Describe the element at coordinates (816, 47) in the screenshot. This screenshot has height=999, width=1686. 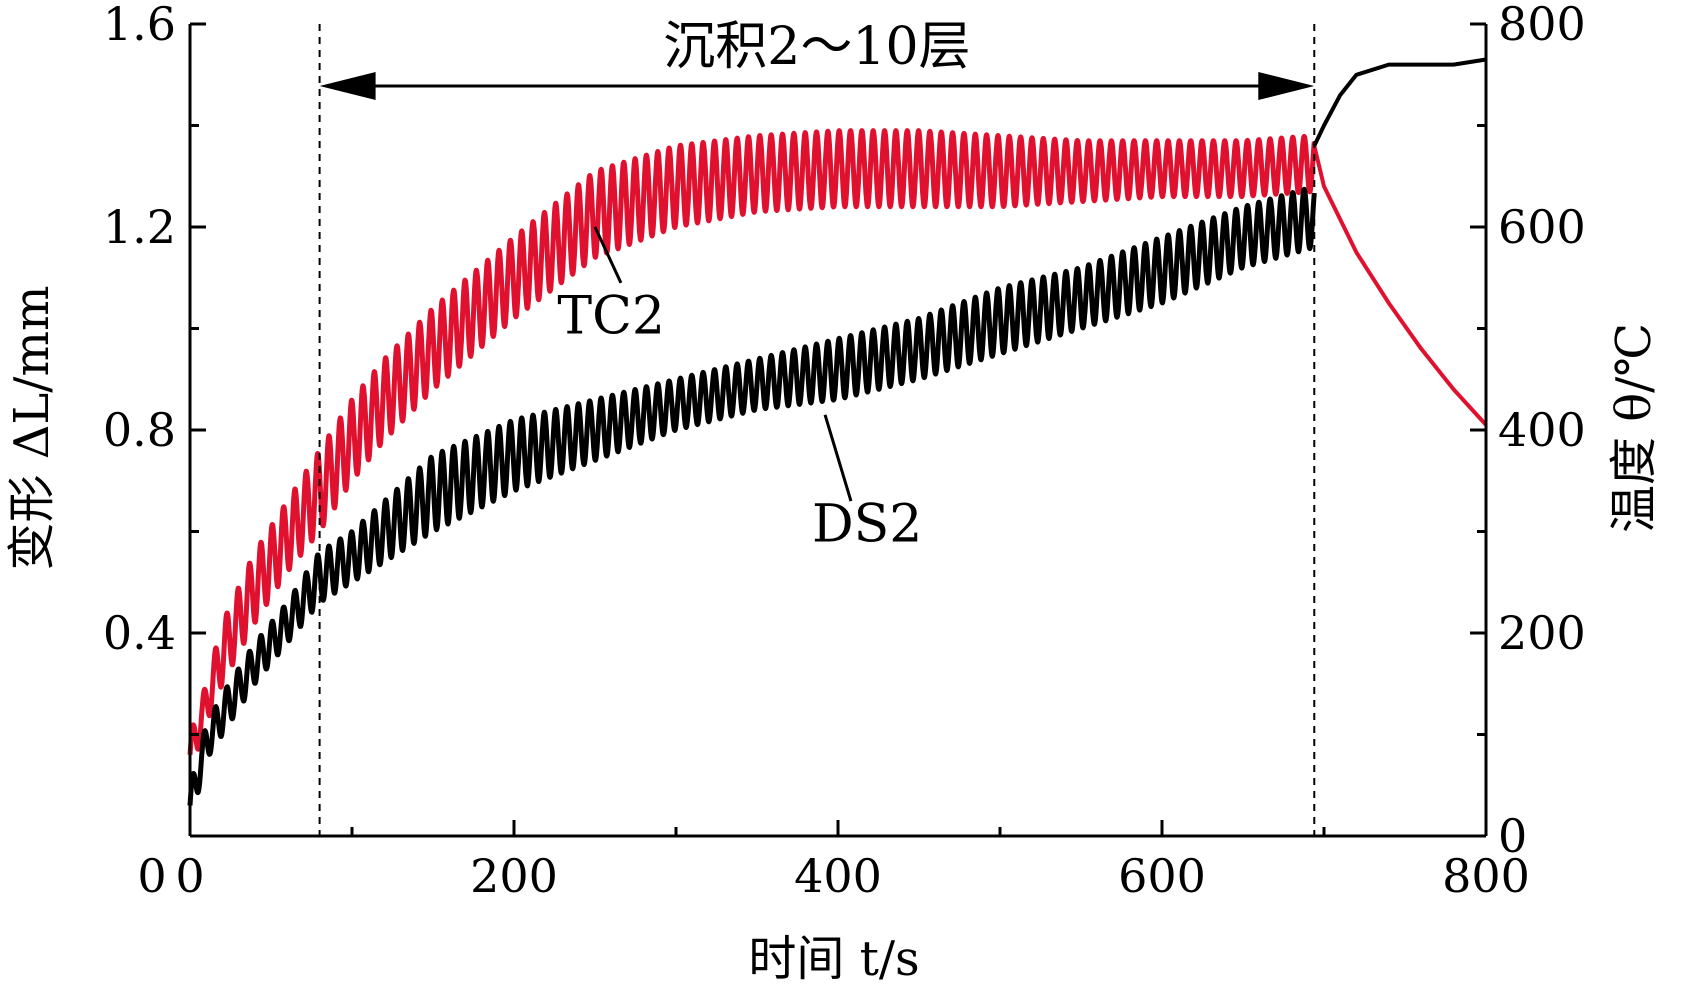
I see `deposition-range-label: 沉积2～10层` at that location.